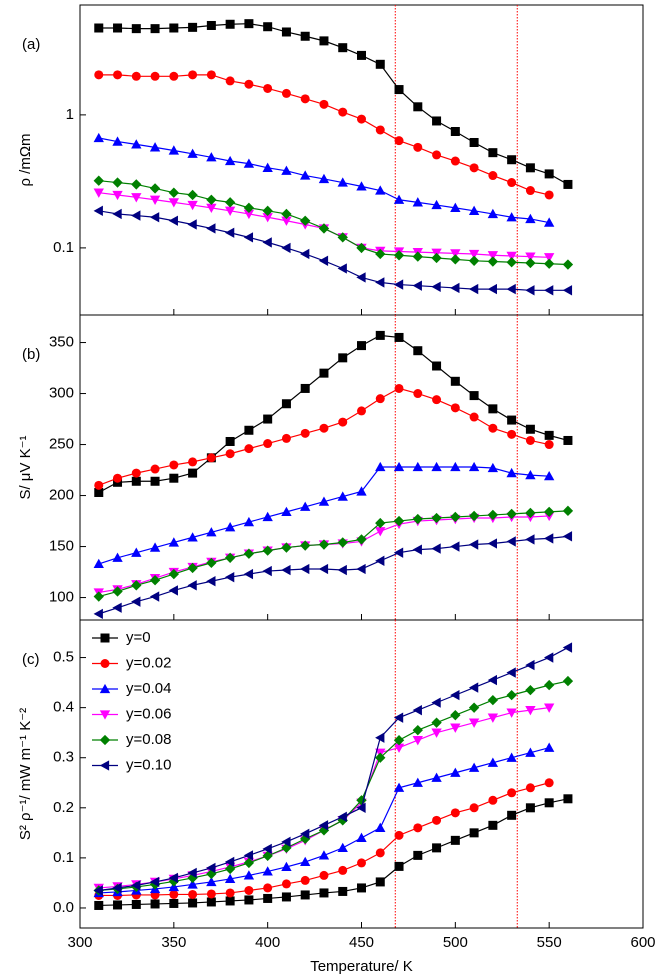 Image resolution: width=662 pixels, height=979 pixels. Describe the element at coordinates (148, 764) in the screenshot. I see `legend-label: y=0.10` at that location.